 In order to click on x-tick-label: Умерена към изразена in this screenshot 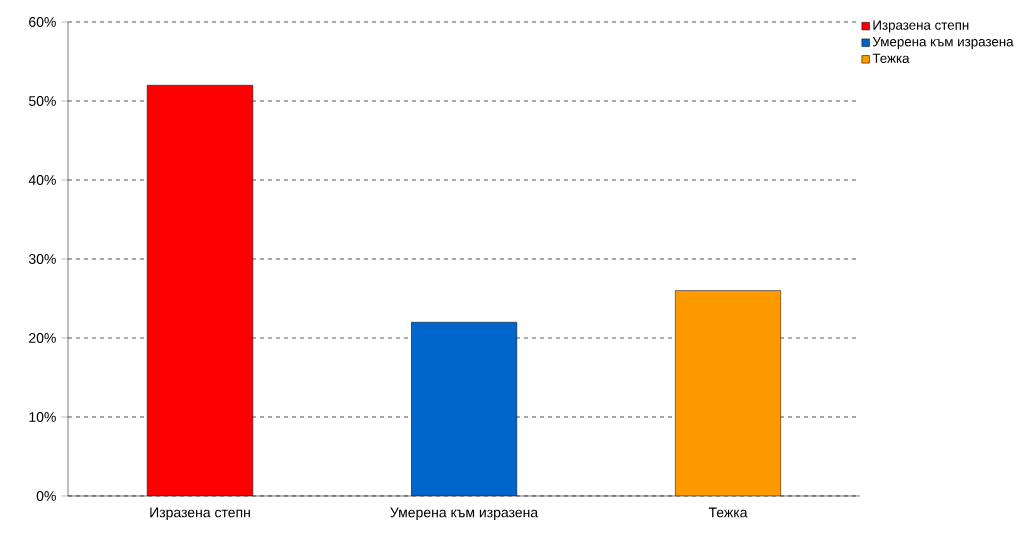, I will do `click(464, 514)`.